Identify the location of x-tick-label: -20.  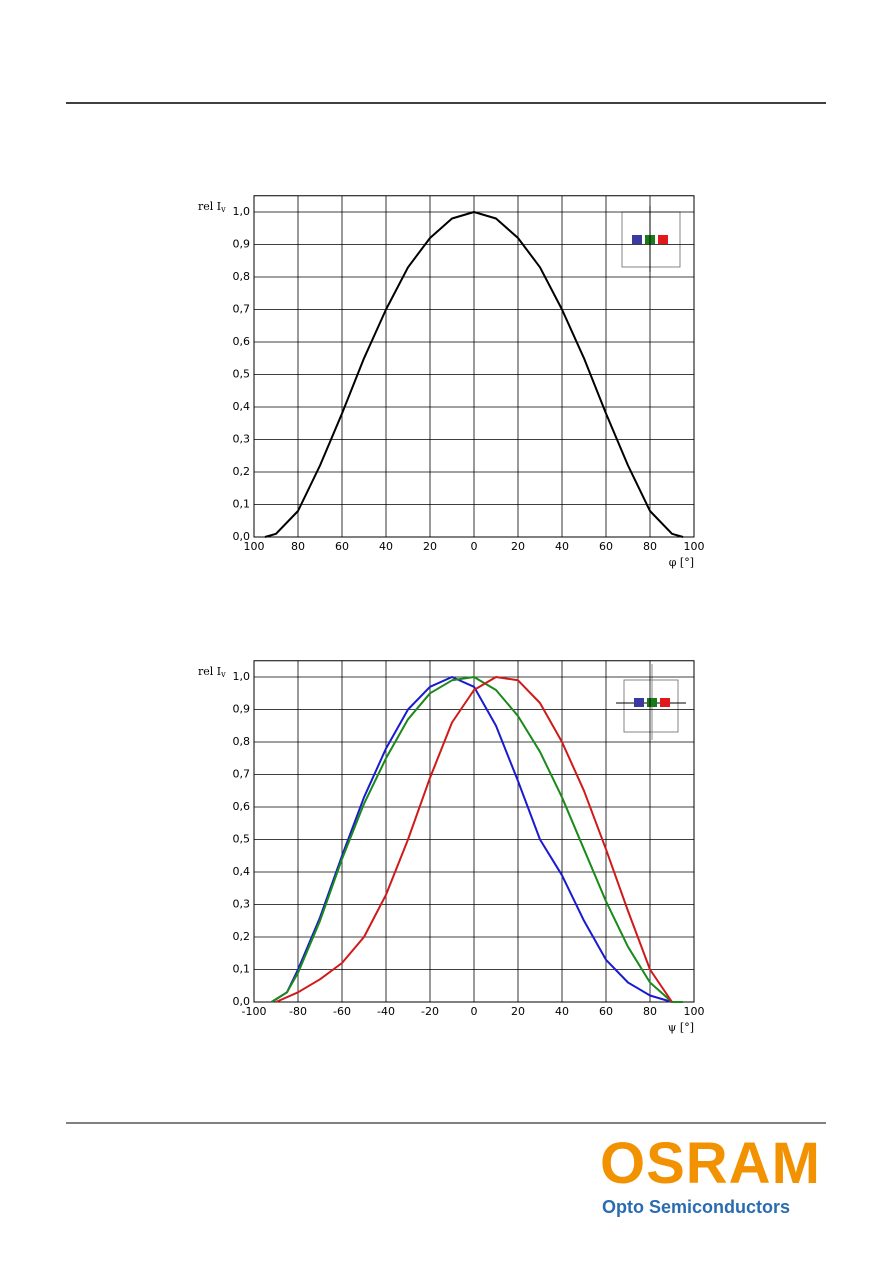
(430, 1011).